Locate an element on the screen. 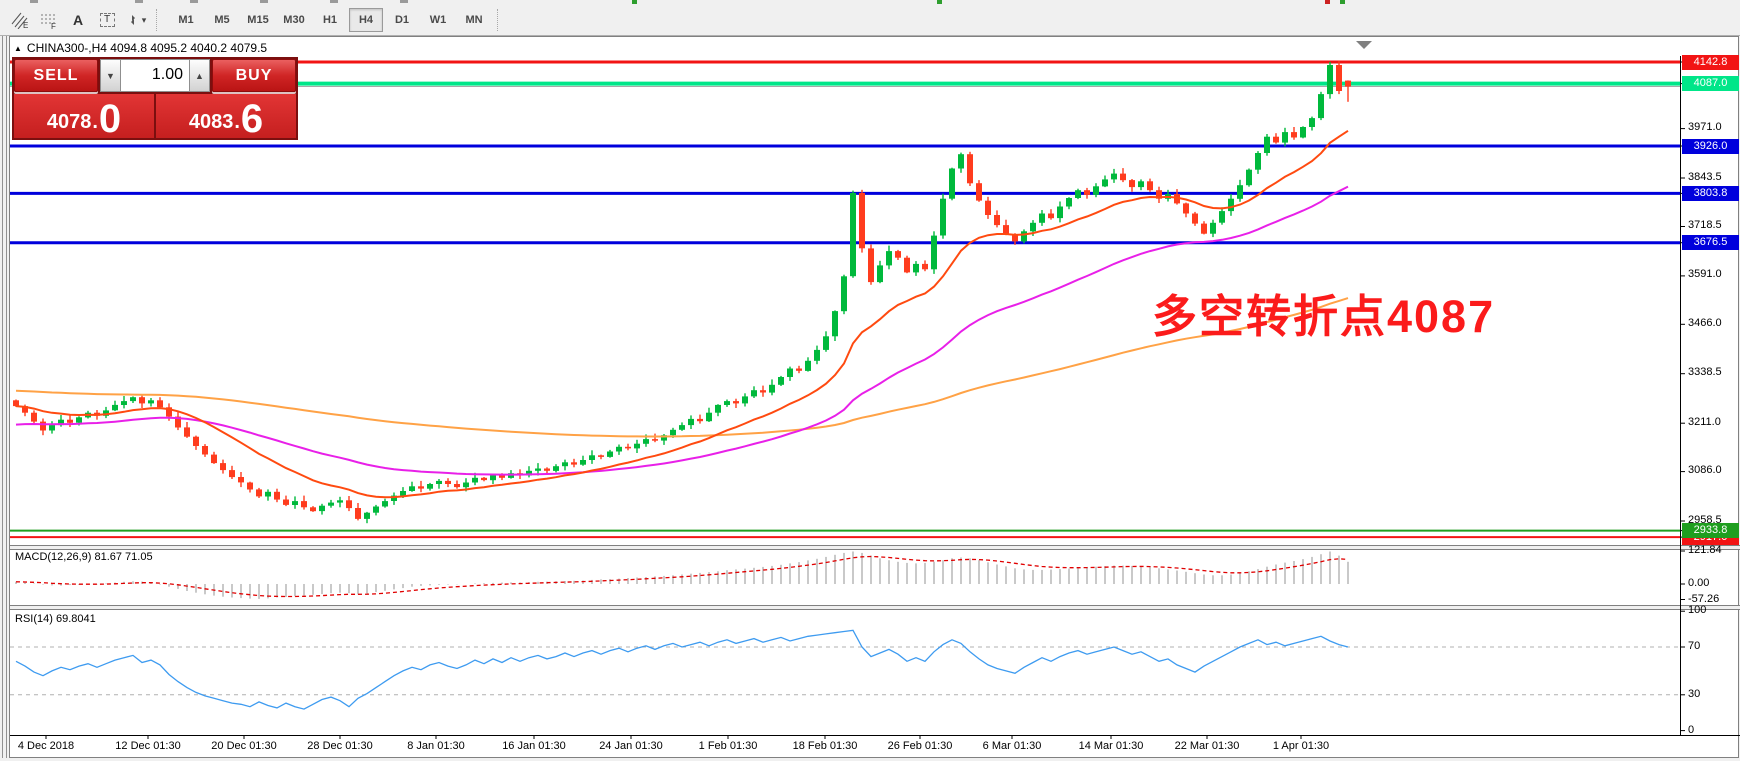 The width and height of the screenshot is (1740, 761). collapse-triangle-icon: ▲ is located at coordinates (18, 48).